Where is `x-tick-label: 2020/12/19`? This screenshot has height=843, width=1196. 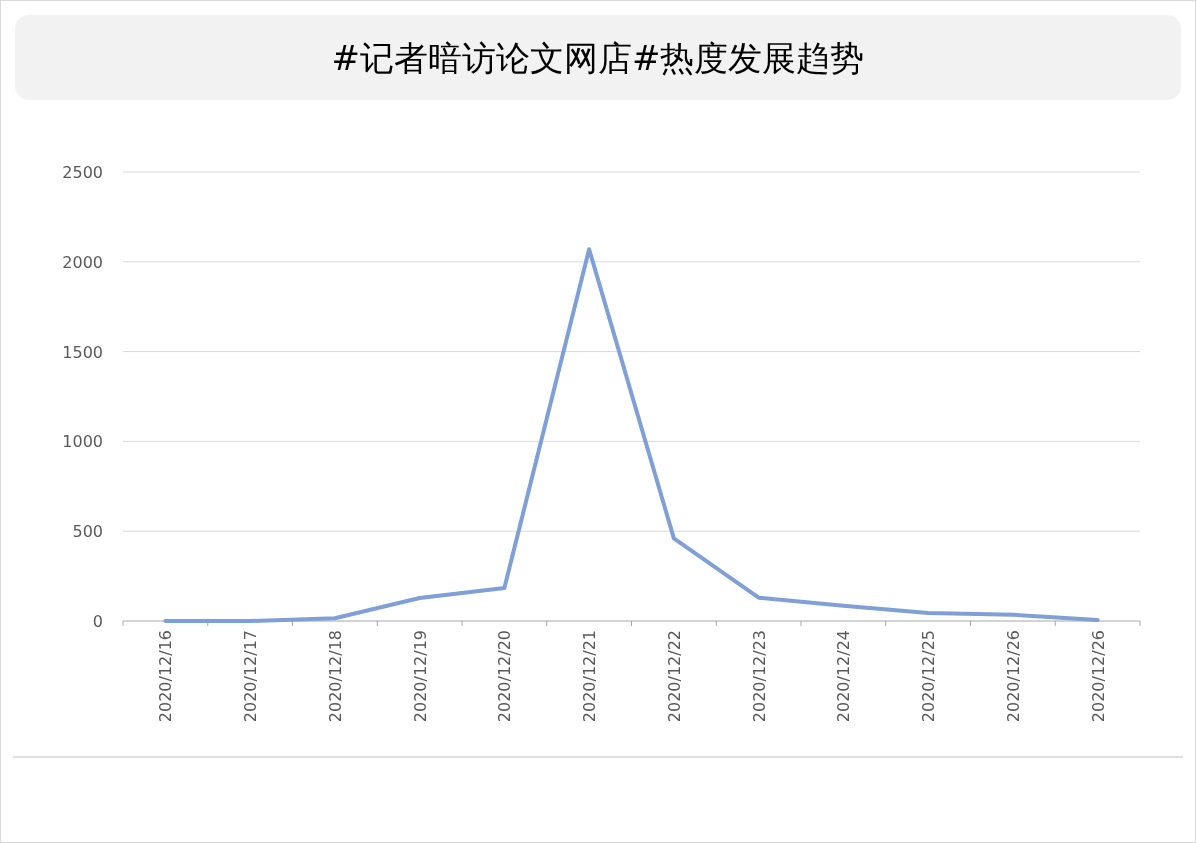 x-tick-label: 2020/12/19 is located at coordinates (420, 676).